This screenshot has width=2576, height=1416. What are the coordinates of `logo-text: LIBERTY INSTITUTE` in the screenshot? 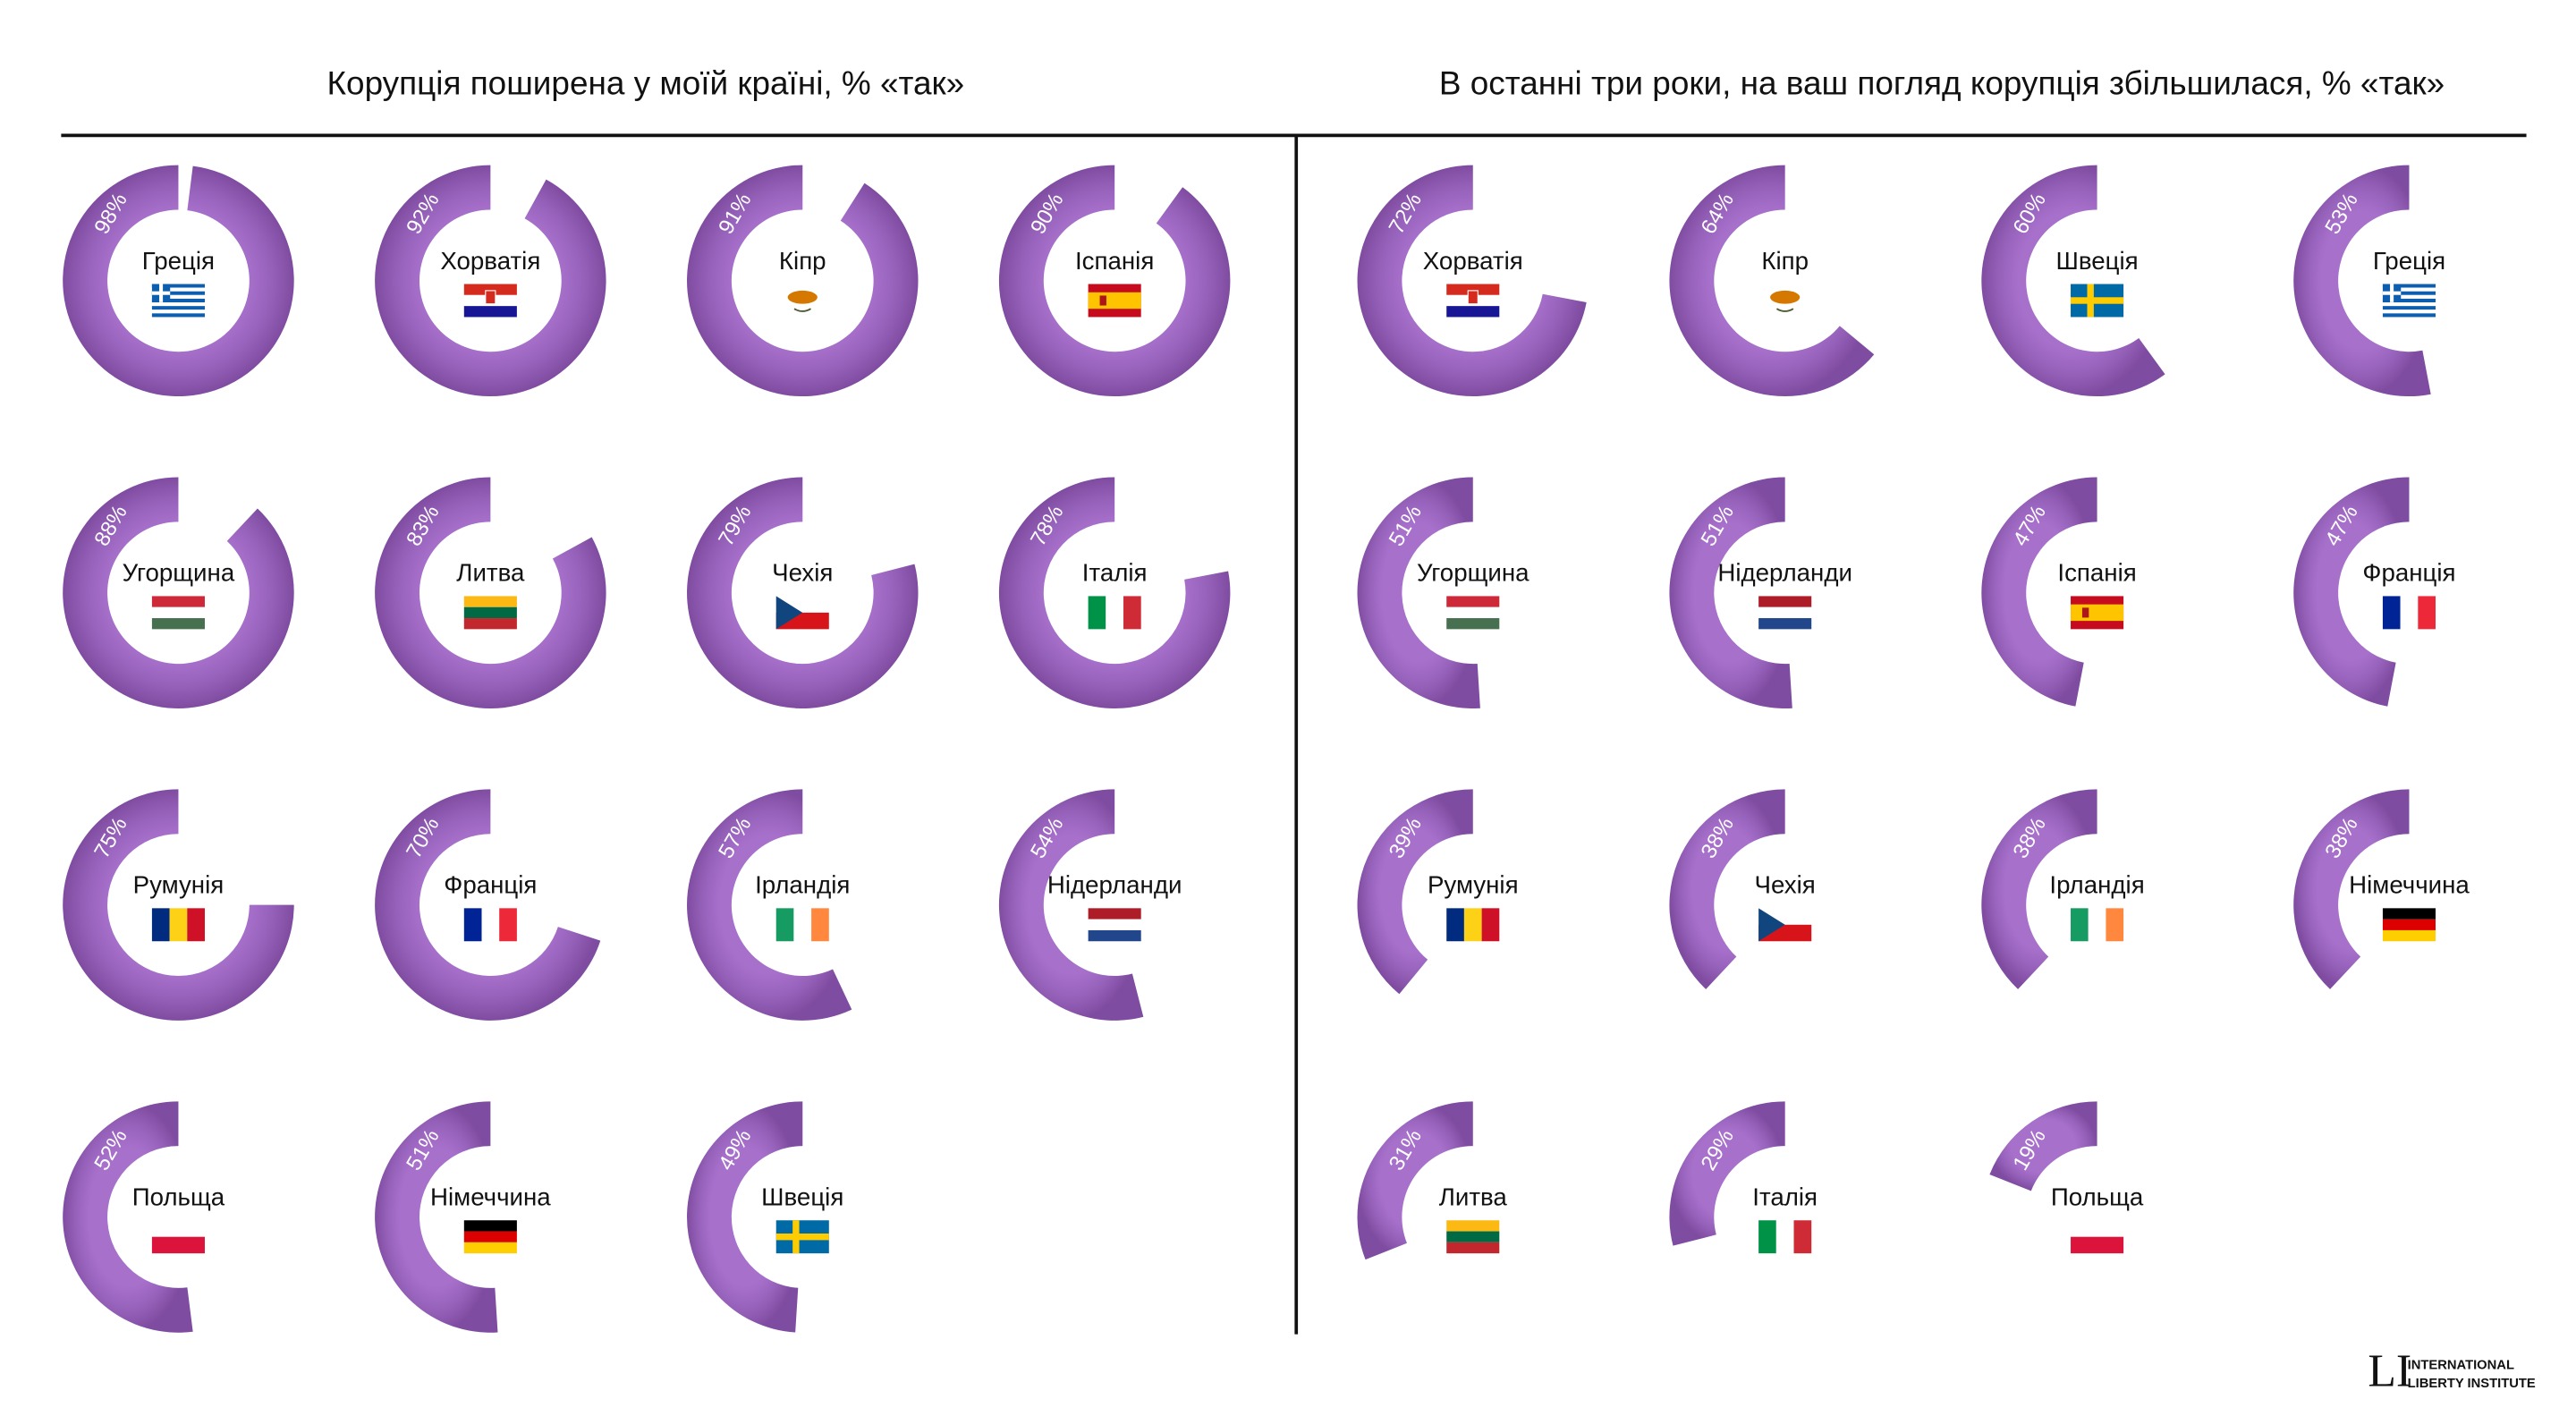 It's located at (2472, 1384).